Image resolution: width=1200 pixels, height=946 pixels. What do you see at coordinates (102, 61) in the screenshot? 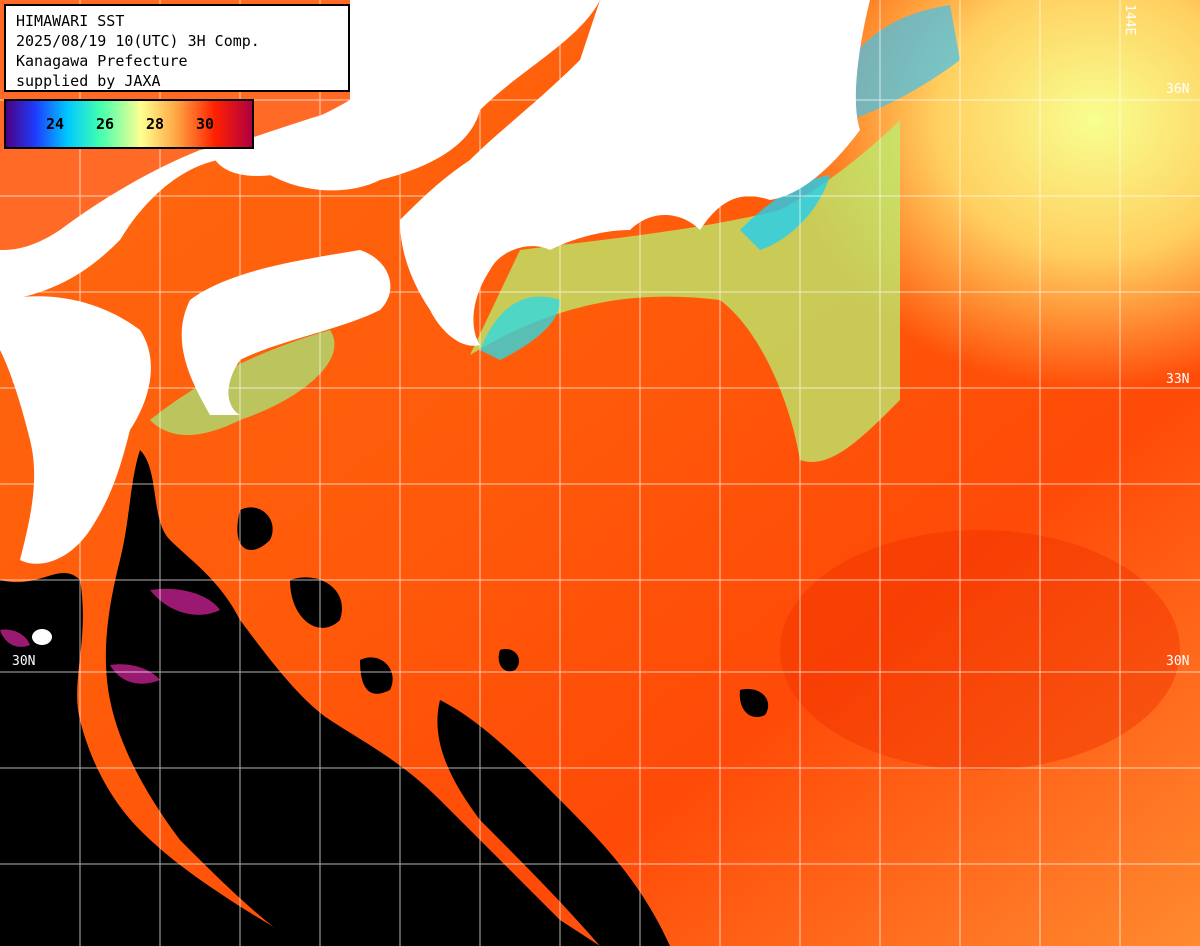
I see `organization-text: Kanagawa Prefecture` at bounding box center [102, 61].